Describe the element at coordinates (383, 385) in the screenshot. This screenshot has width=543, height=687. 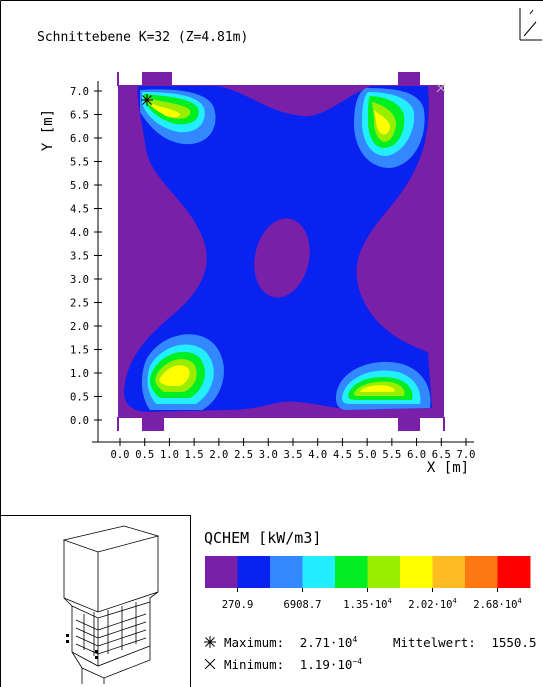
I see `hotspot-bottom-right` at that location.